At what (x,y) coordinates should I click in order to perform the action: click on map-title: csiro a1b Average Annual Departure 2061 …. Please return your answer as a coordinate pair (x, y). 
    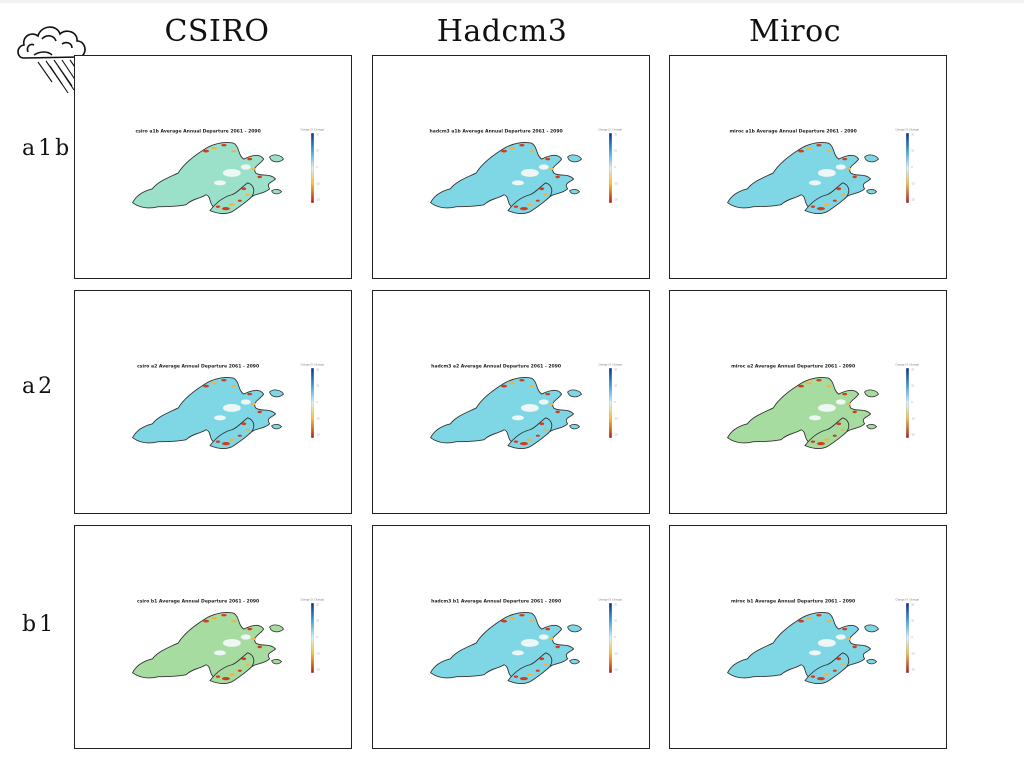
    Looking at the image, I should click on (197, 131).